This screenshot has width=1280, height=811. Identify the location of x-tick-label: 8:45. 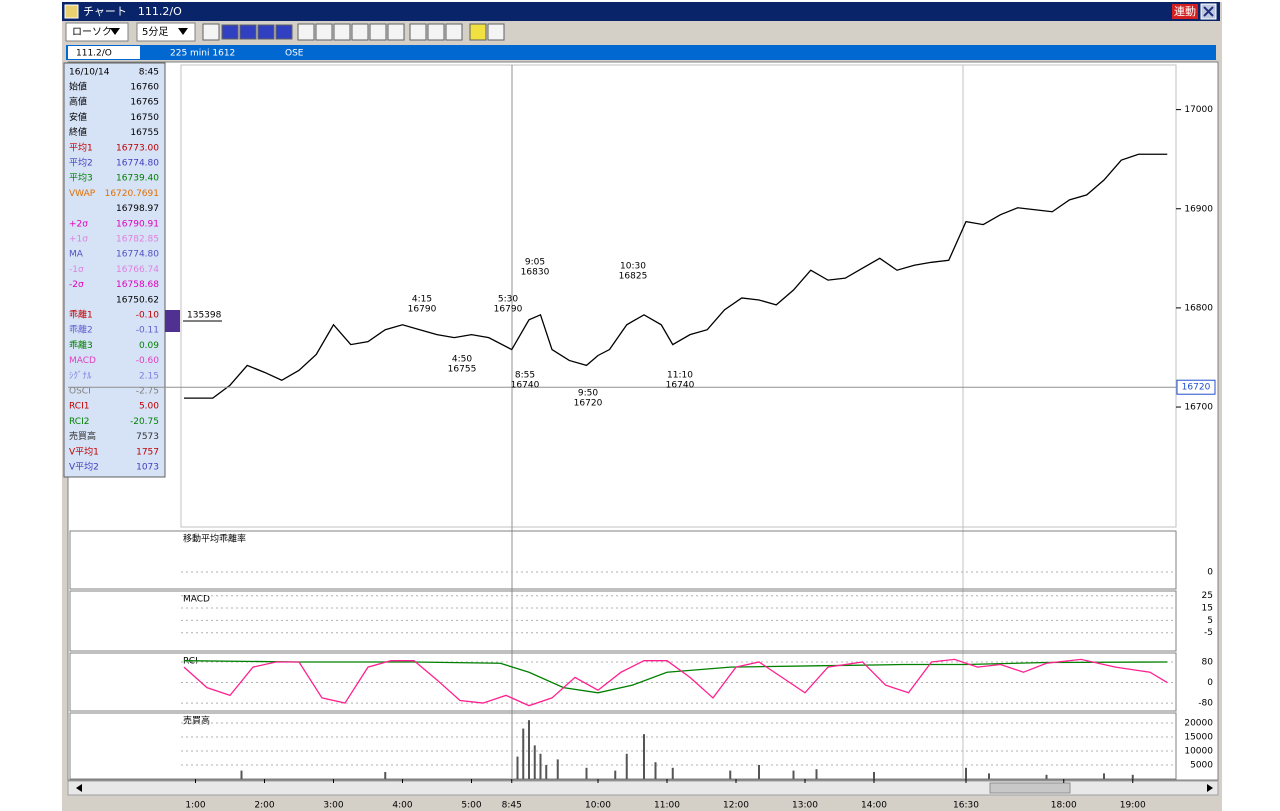
(512, 806).